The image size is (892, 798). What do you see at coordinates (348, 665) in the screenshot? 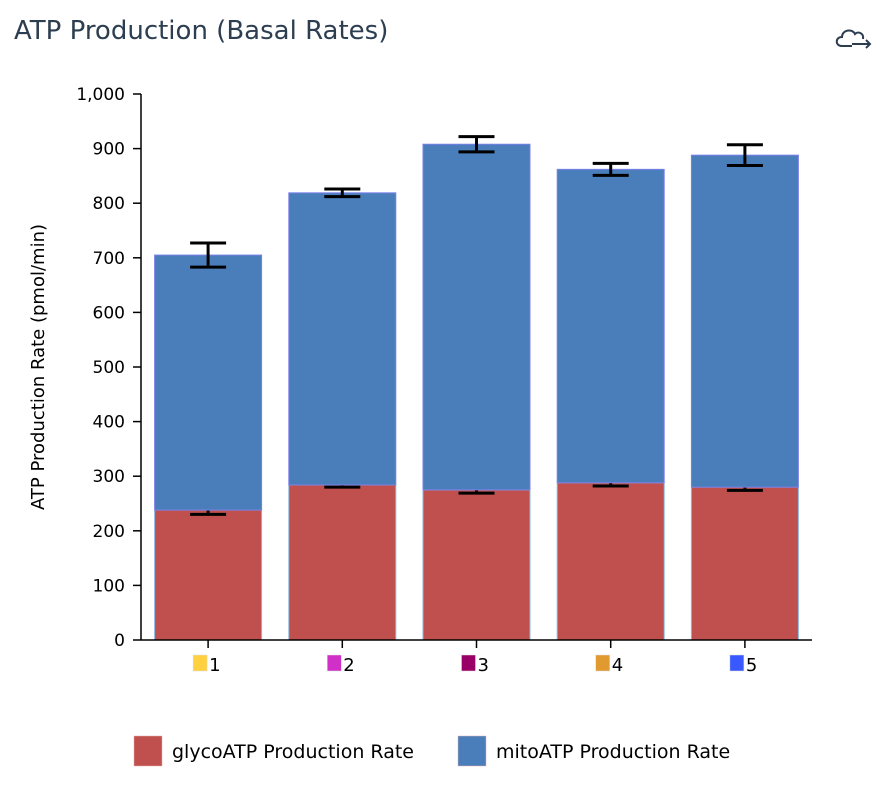
I see `x-tick-label: 2` at bounding box center [348, 665].